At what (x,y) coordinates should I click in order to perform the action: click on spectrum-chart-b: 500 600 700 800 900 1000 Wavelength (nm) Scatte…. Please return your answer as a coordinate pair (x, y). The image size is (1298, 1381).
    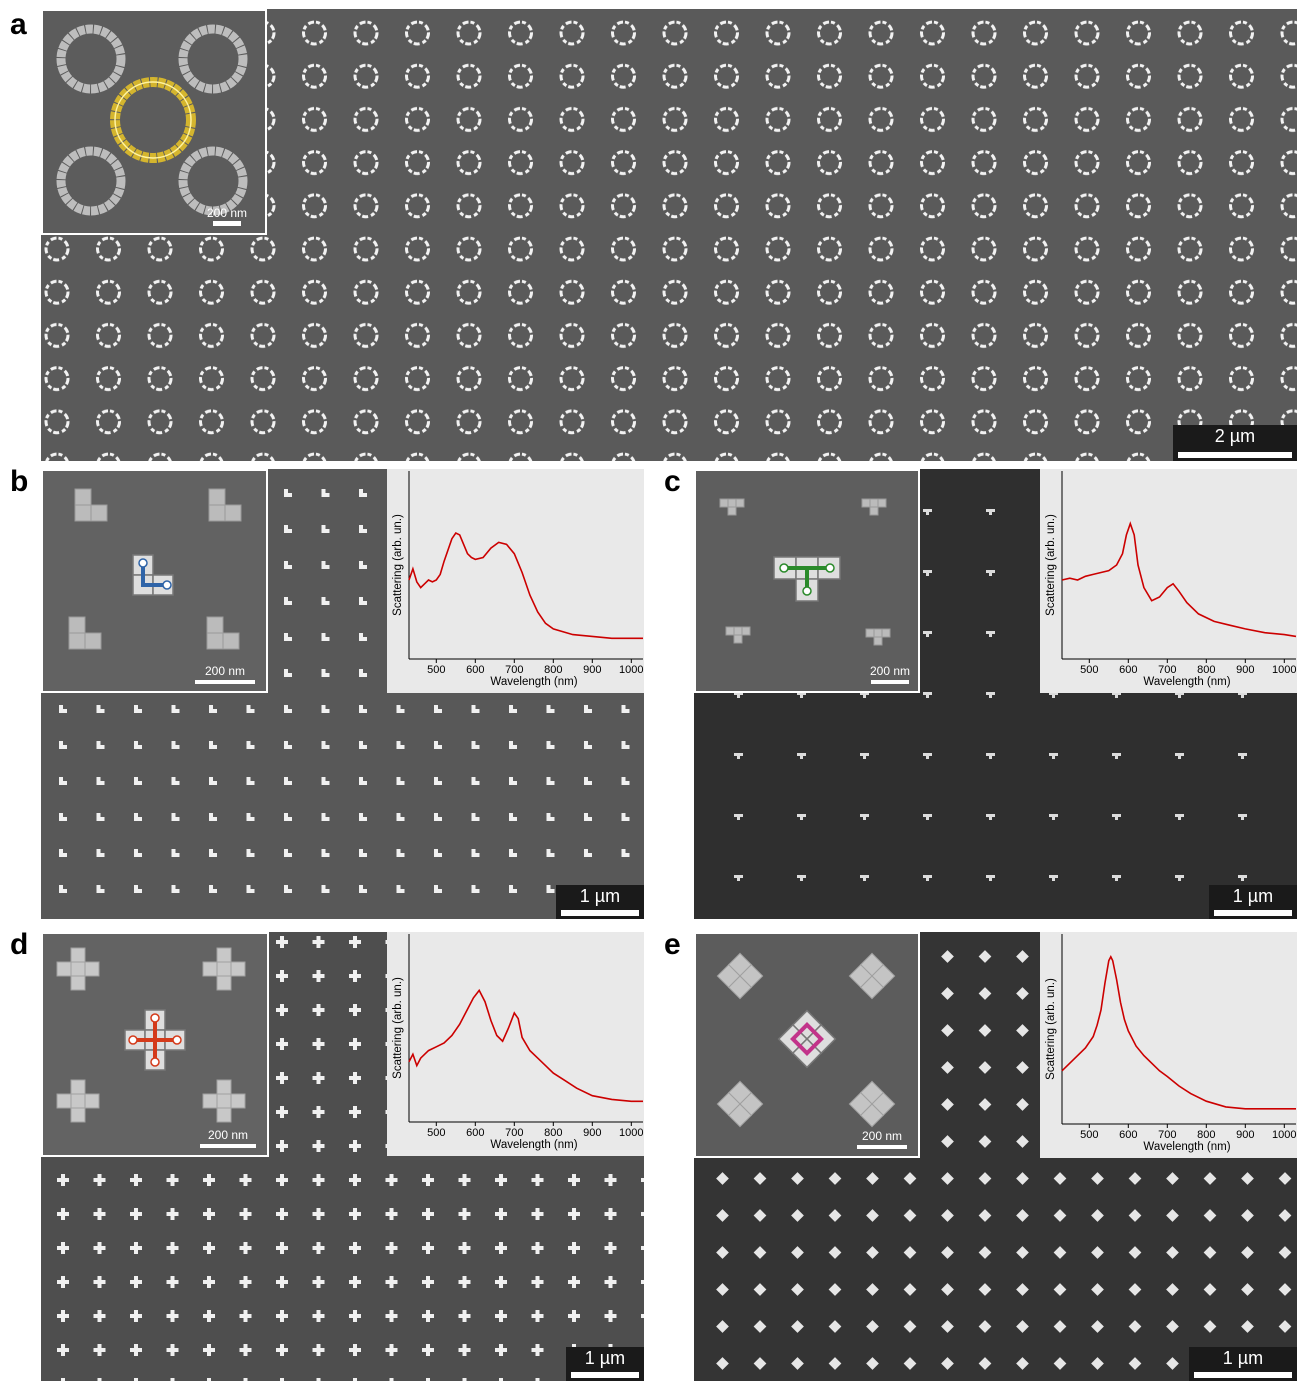
    Looking at the image, I should click on (518, 579).